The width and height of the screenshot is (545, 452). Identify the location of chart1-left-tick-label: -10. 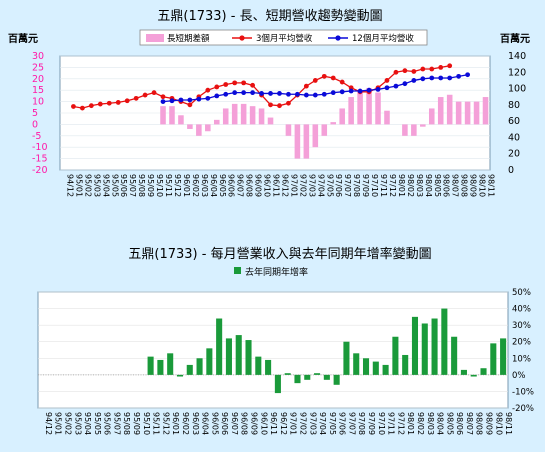
(40, 147).